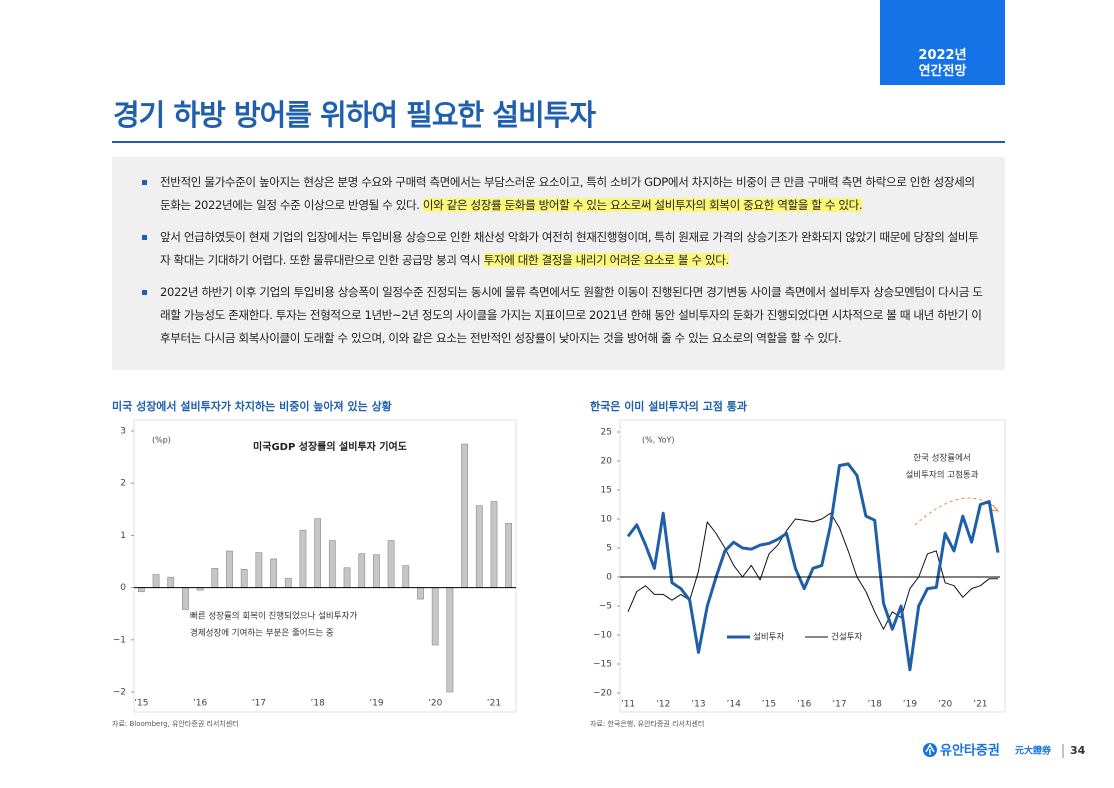  What do you see at coordinates (628, 705) in the screenshot?
I see `x-tick-label: ’11` at bounding box center [628, 705].